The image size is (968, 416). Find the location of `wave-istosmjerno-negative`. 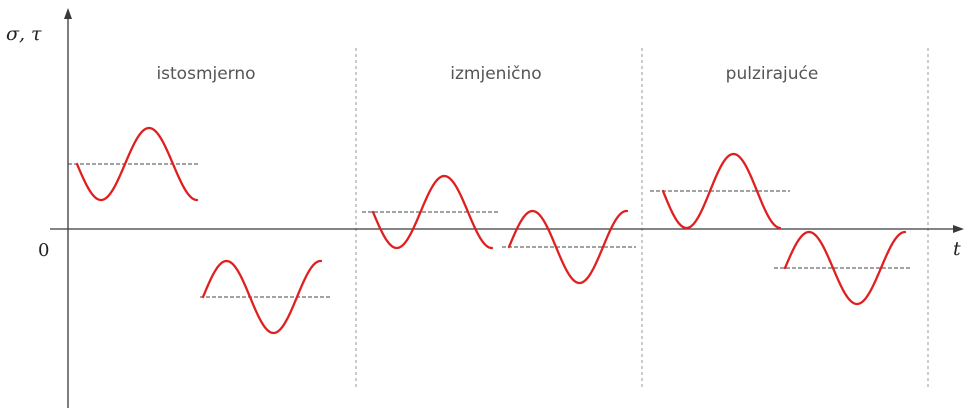

wave-istosmjerno-negative is located at coordinates (262, 297).